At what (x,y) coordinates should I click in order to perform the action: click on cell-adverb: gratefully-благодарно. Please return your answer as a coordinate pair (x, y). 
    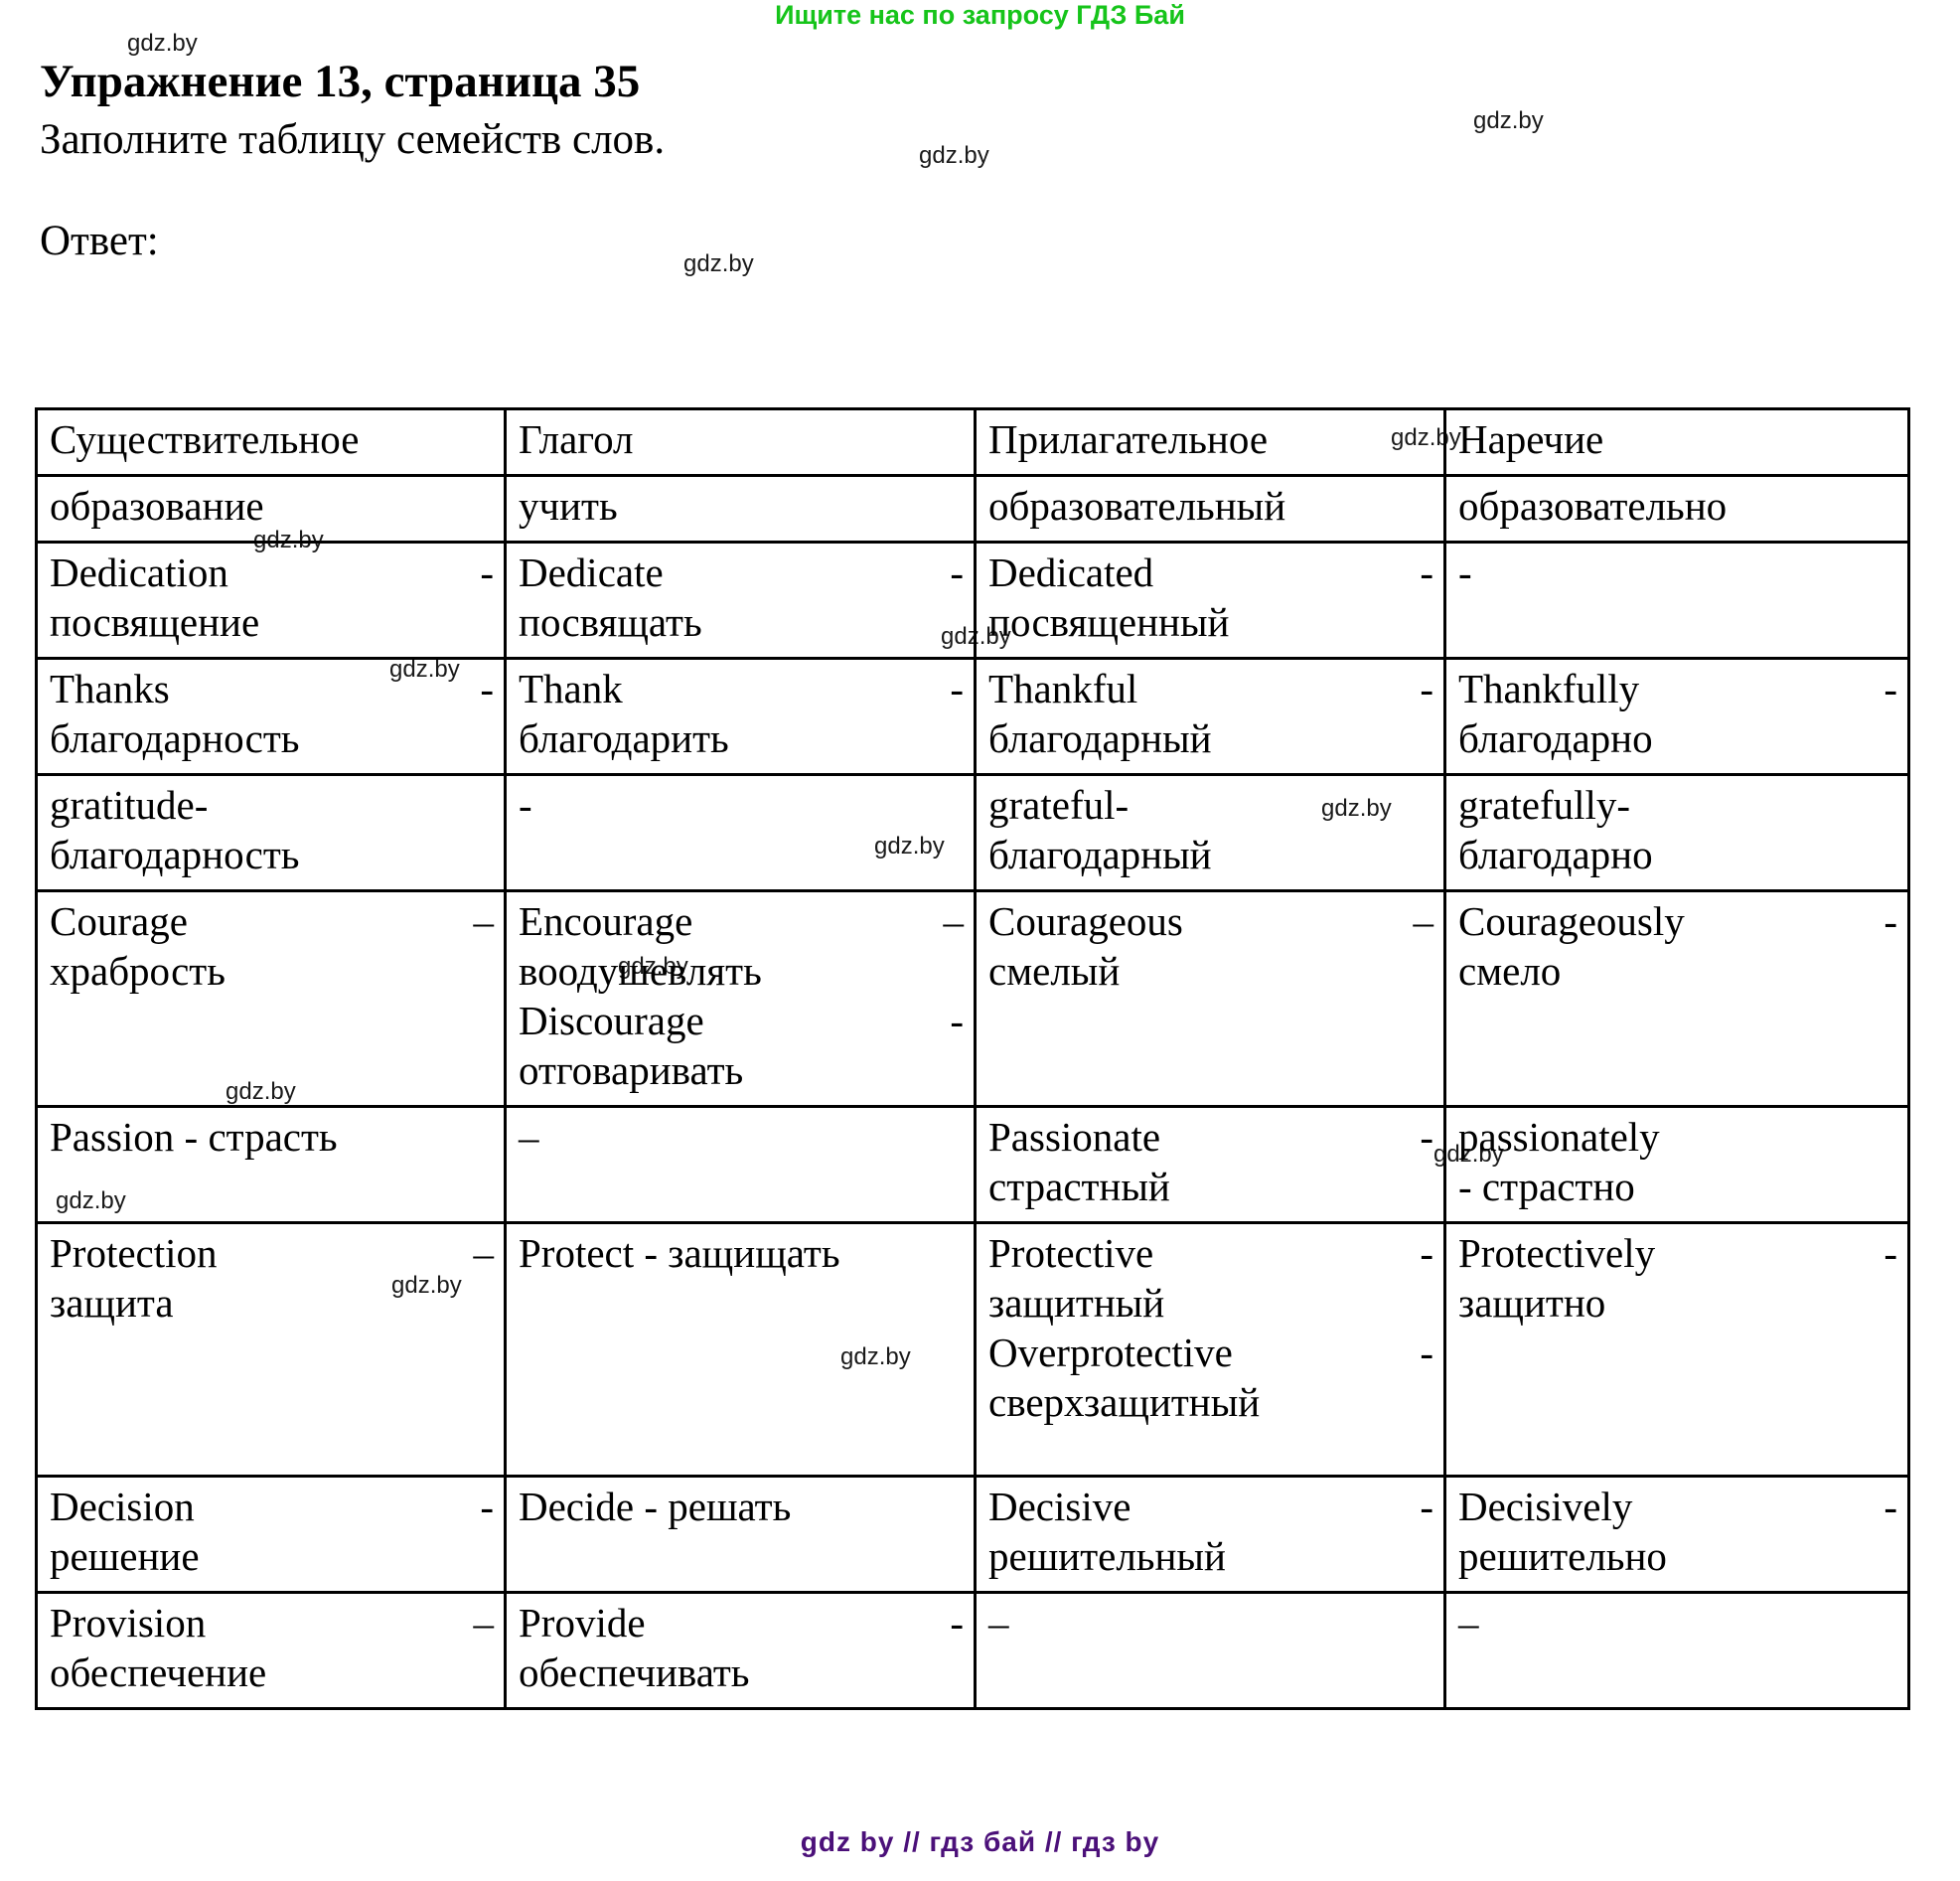
    Looking at the image, I should click on (1676, 833).